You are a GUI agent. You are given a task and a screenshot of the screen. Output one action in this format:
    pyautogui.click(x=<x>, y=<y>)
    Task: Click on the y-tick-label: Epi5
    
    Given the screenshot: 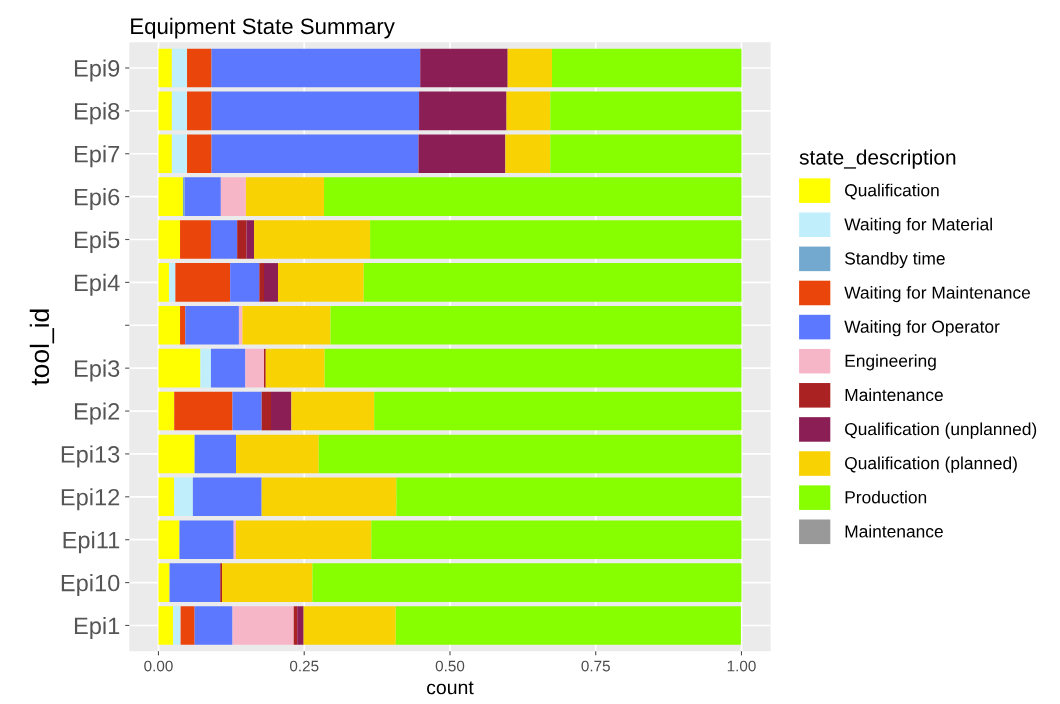 What is the action you would take?
    pyautogui.click(x=97, y=241)
    